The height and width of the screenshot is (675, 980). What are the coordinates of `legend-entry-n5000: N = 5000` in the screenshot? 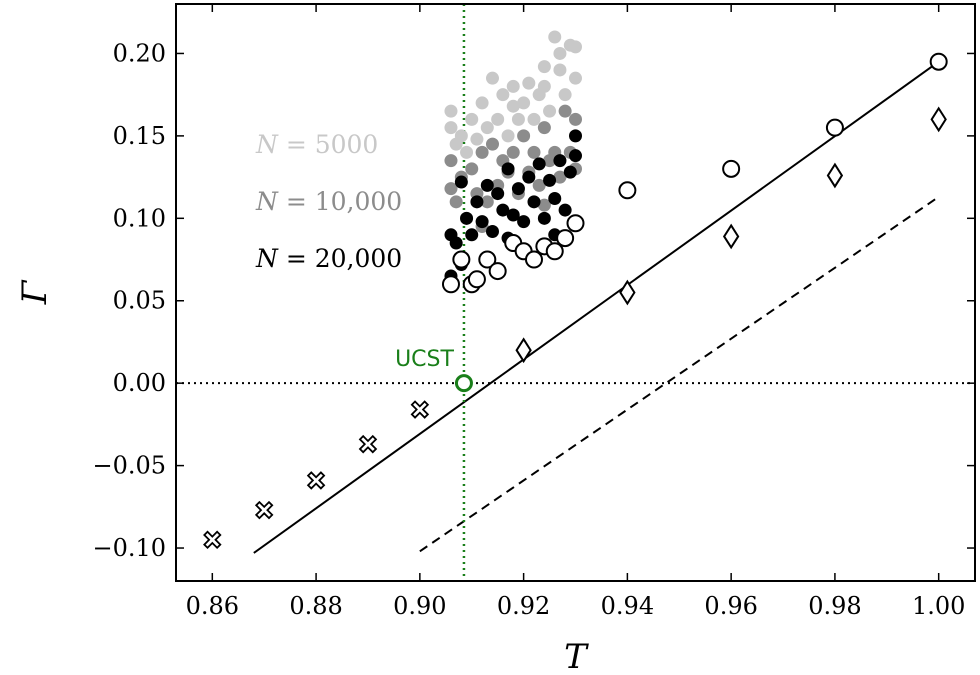 It's located at (316, 144).